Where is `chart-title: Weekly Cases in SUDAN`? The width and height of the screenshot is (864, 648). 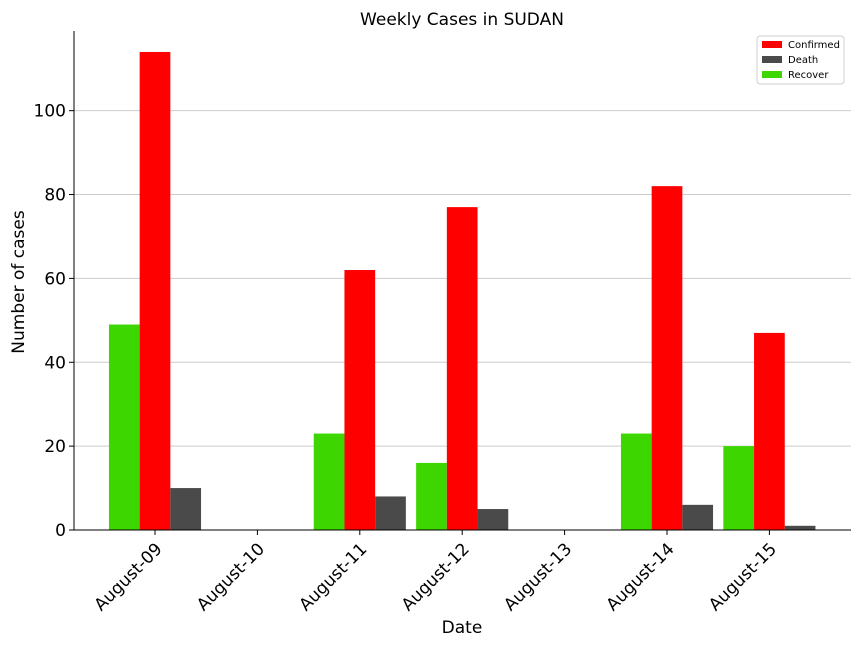
chart-title: Weekly Cases in SUDAN is located at coordinates (462, 20).